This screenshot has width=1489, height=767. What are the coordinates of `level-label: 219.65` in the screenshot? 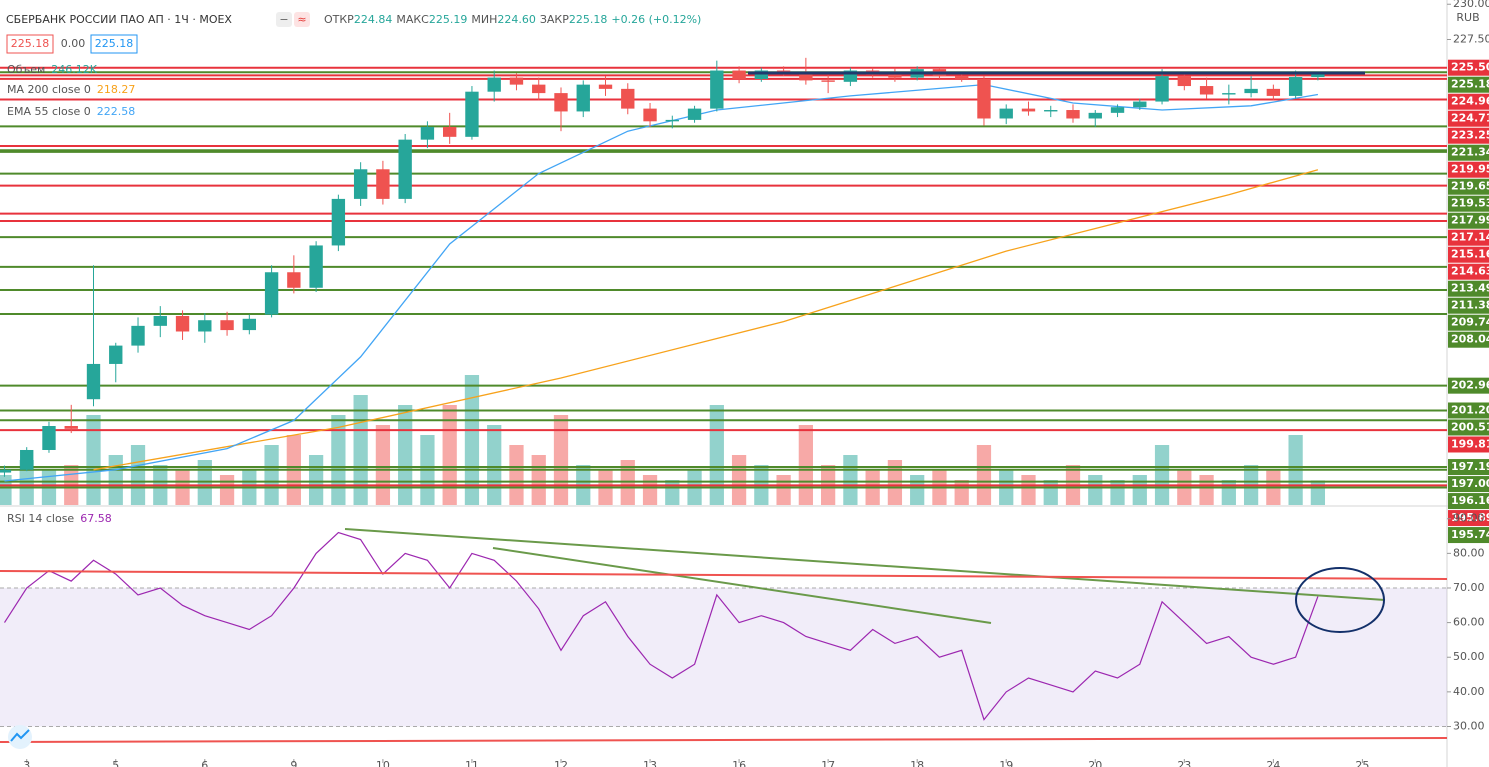 It's located at (1470, 186).